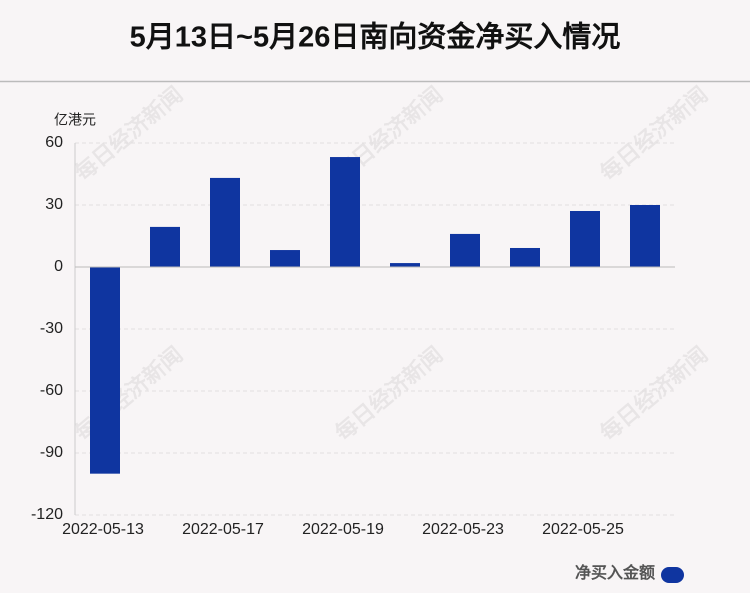  Describe the element at coordinates (51, 452) in the screenshot. I see `y-tick-label: -90` at that location.